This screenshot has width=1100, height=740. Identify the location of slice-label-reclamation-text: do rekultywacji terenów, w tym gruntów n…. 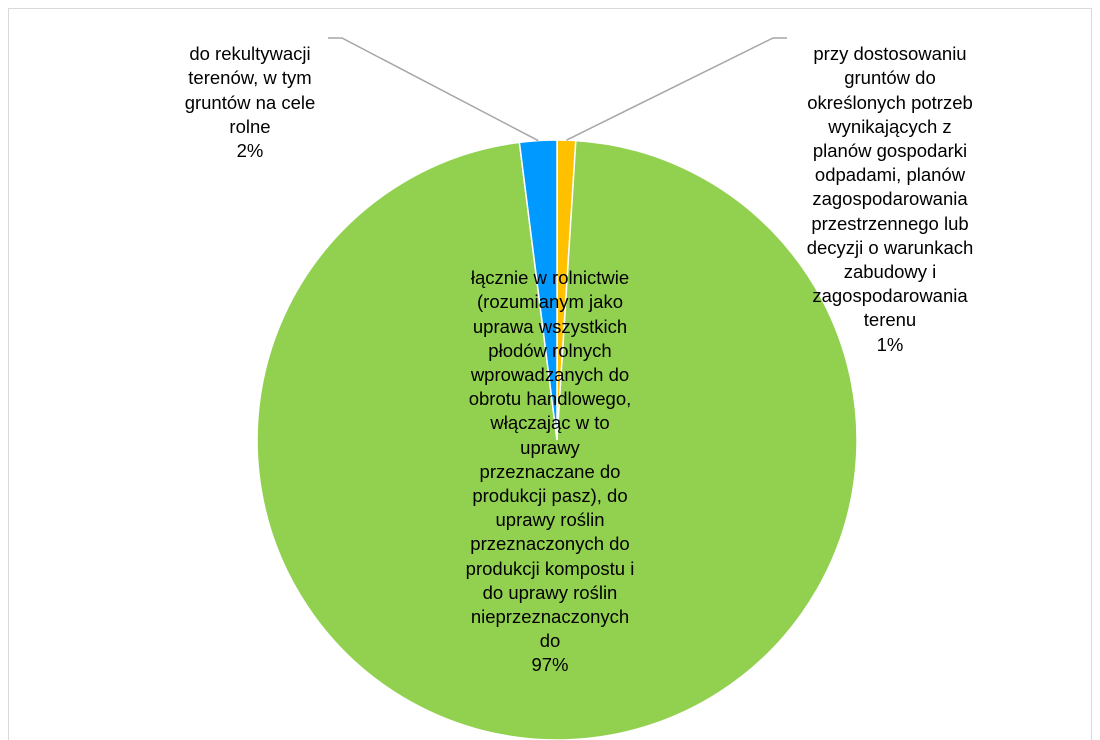
(250, 90).